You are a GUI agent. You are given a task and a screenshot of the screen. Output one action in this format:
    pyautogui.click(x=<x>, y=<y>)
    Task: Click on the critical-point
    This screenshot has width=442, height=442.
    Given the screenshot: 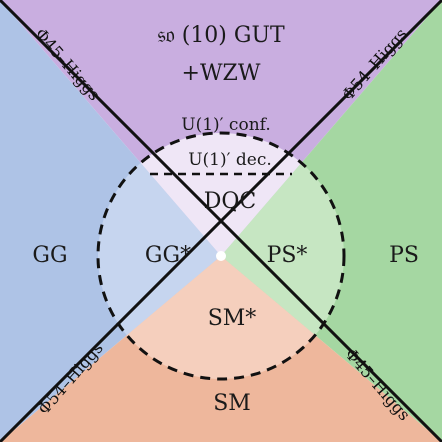 What is the action you would take?
    pyautogui.click(x=221, y=256)
    